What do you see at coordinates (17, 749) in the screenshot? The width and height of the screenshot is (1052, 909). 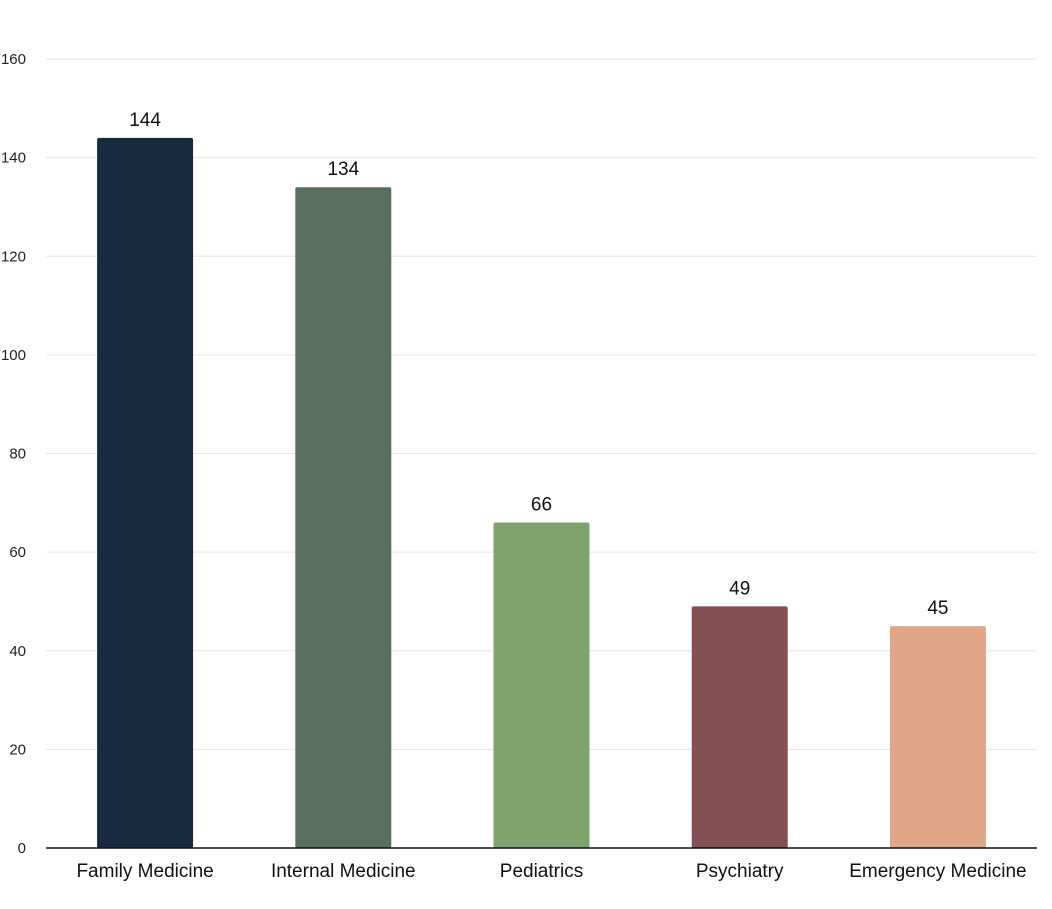 I see `y-tick-label: 20` at bounding box center [17, 749].